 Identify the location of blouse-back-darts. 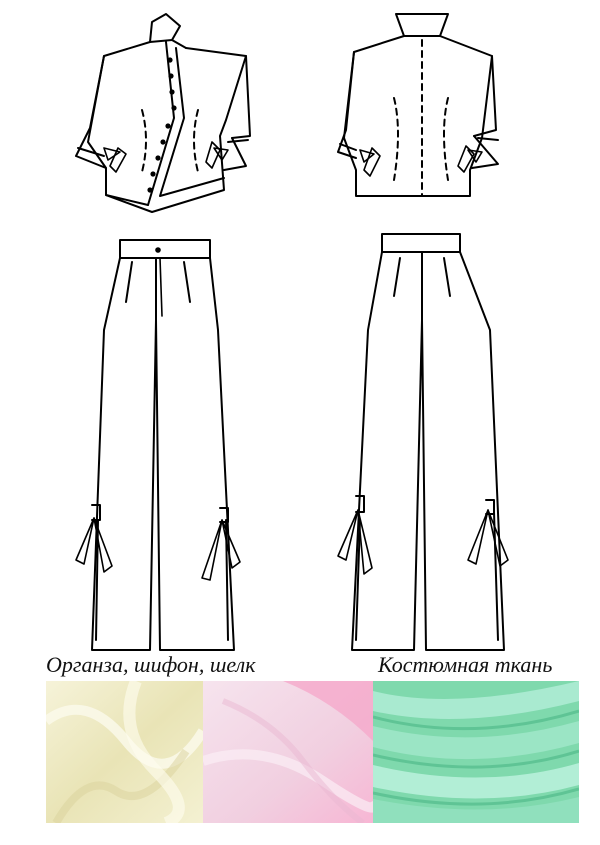
(421, 118).